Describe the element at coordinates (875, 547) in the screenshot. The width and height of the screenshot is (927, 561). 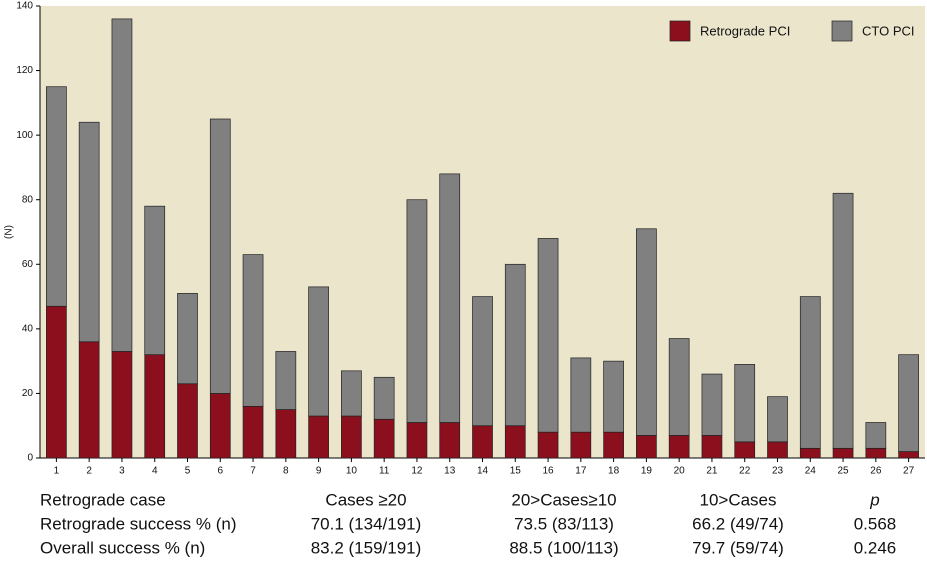
I see `table-cell: 0.246` at that location.